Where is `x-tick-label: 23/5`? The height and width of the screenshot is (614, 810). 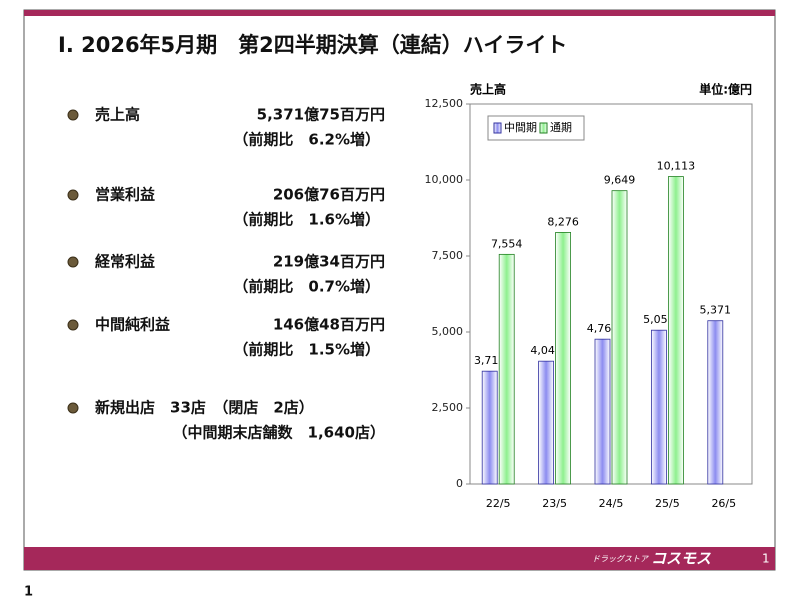 x-tick-label: 23/5 is located at coordinates (554, 503).